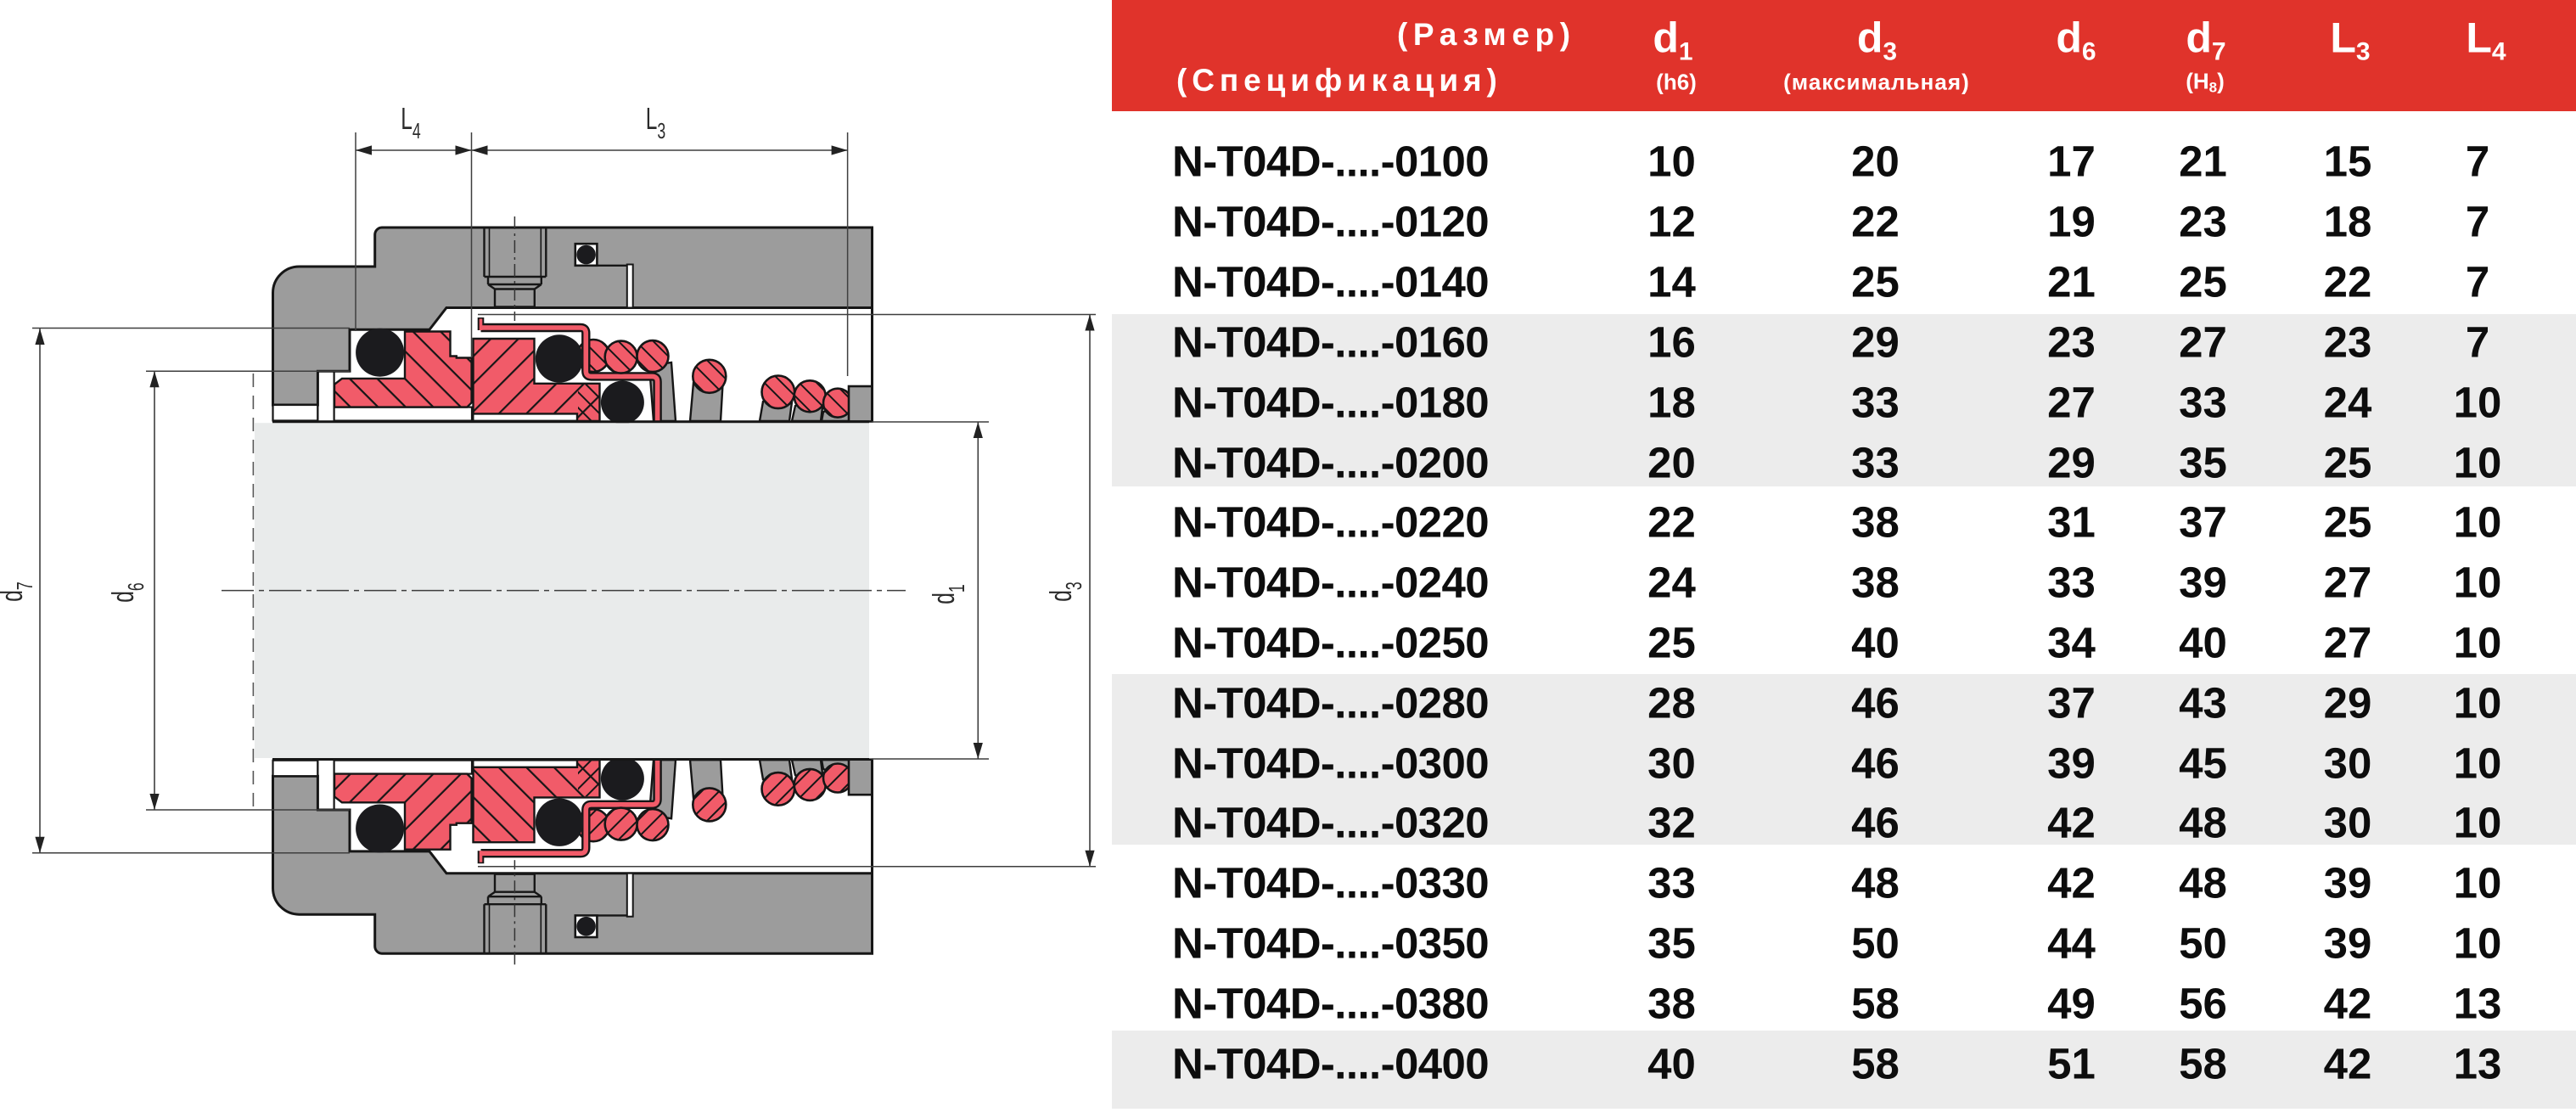  What do you see at coordinates (410, 122) in the screenshot?
I see `svg-text: L4` at bounding box center [410, 122].